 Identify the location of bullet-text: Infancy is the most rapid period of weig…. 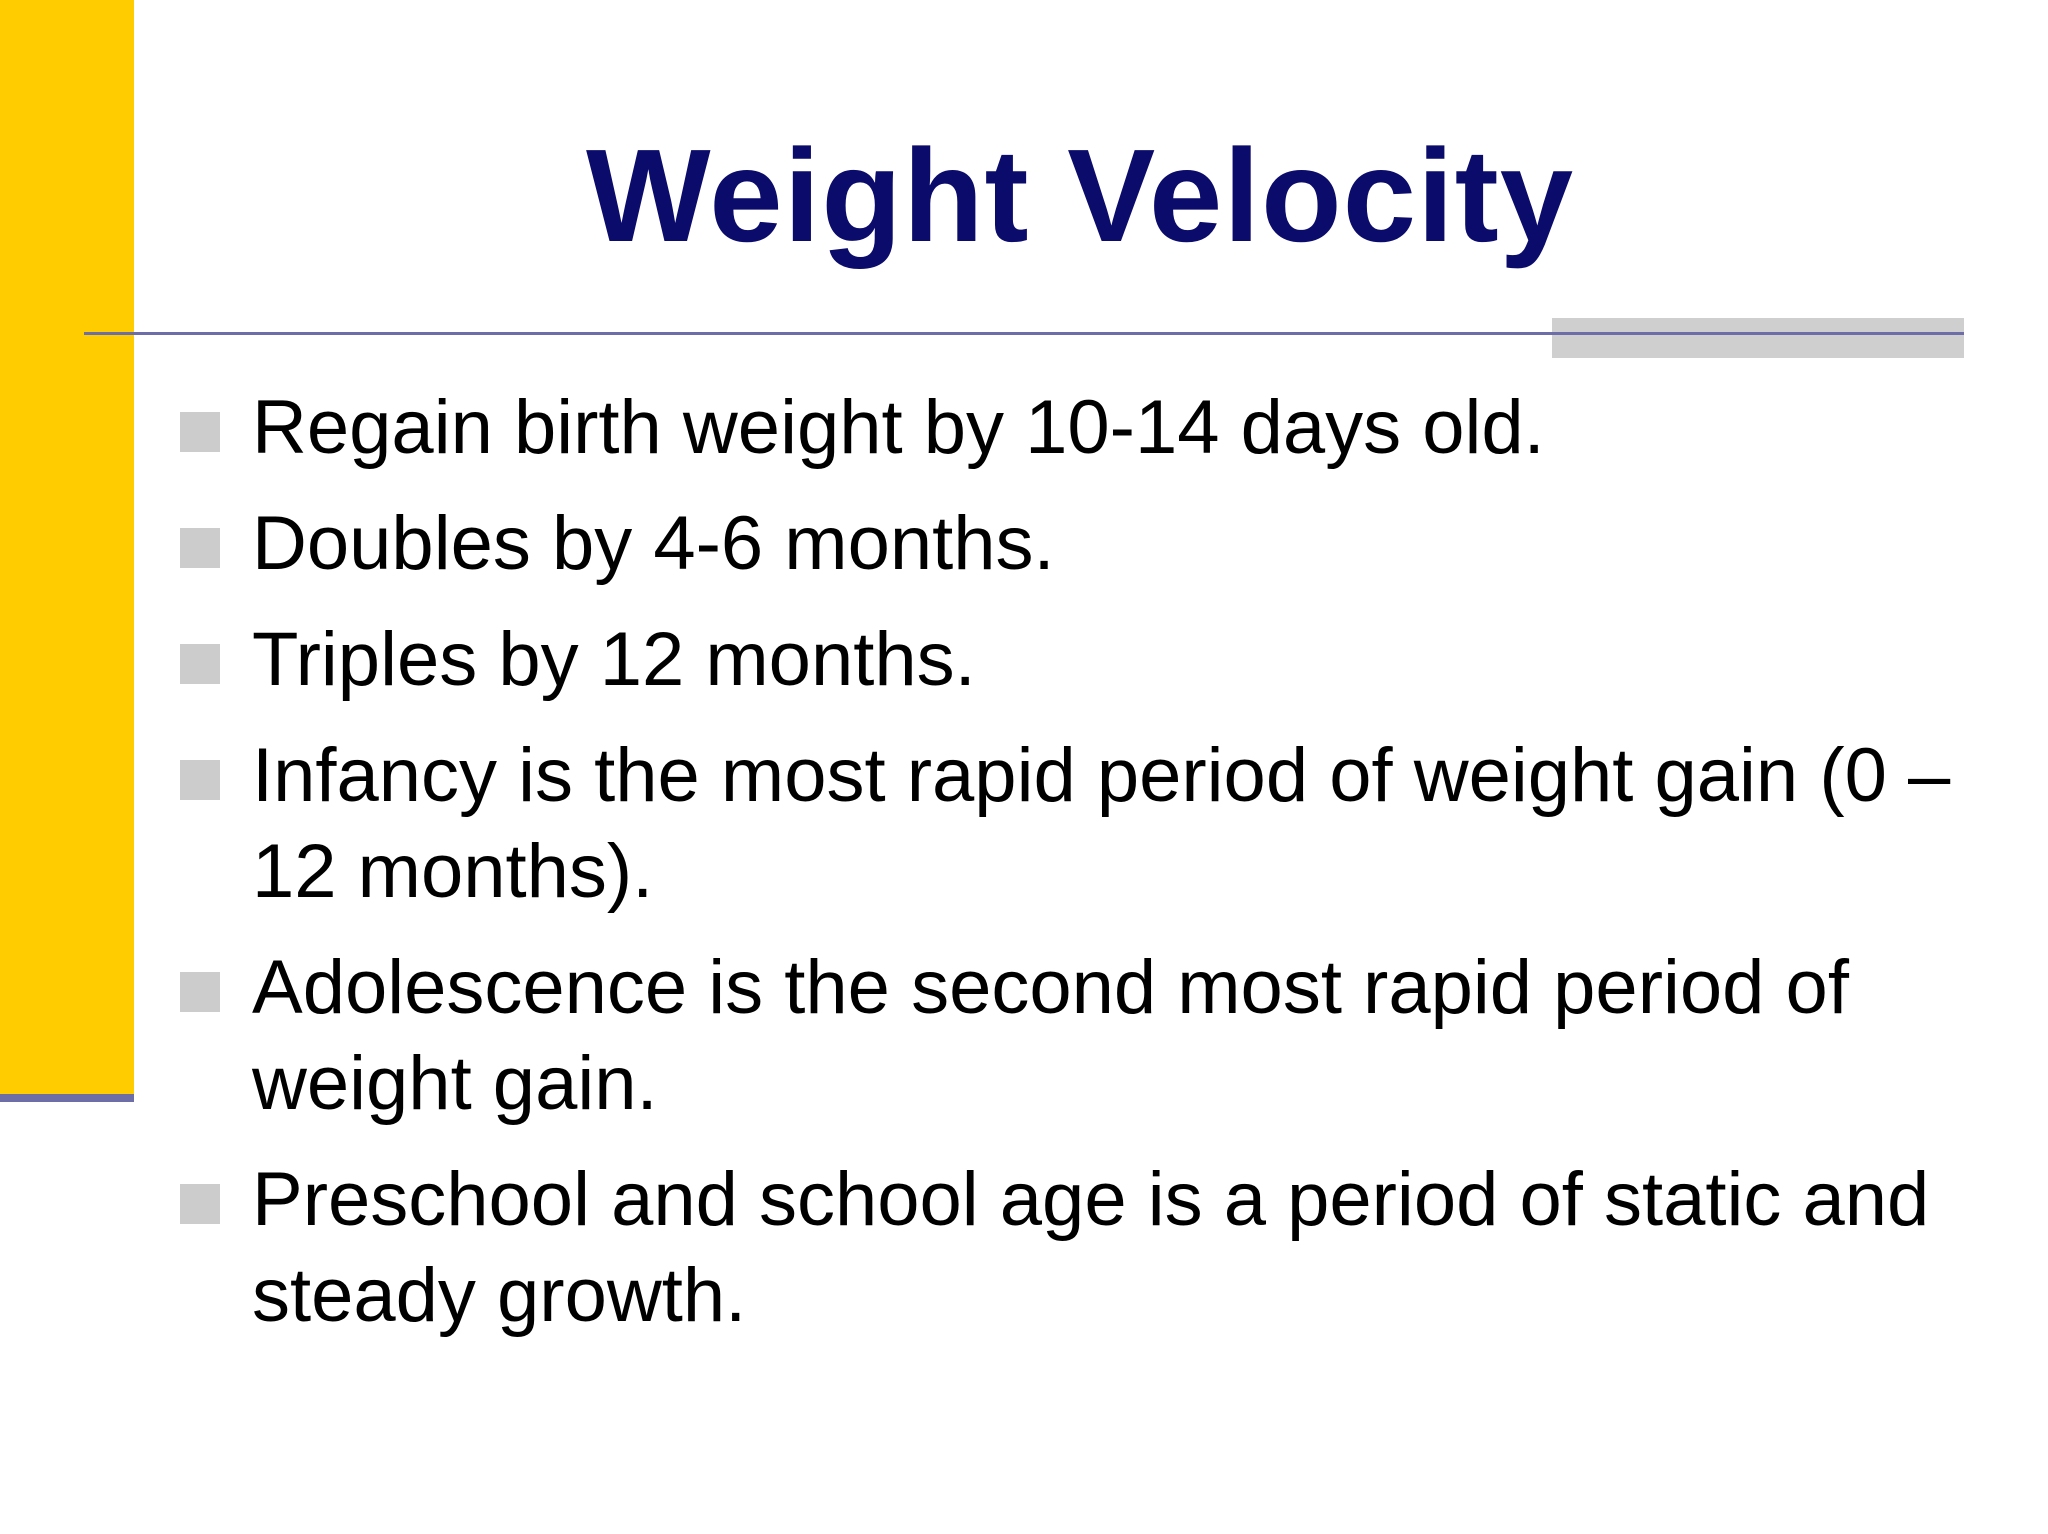
(1101, 823).